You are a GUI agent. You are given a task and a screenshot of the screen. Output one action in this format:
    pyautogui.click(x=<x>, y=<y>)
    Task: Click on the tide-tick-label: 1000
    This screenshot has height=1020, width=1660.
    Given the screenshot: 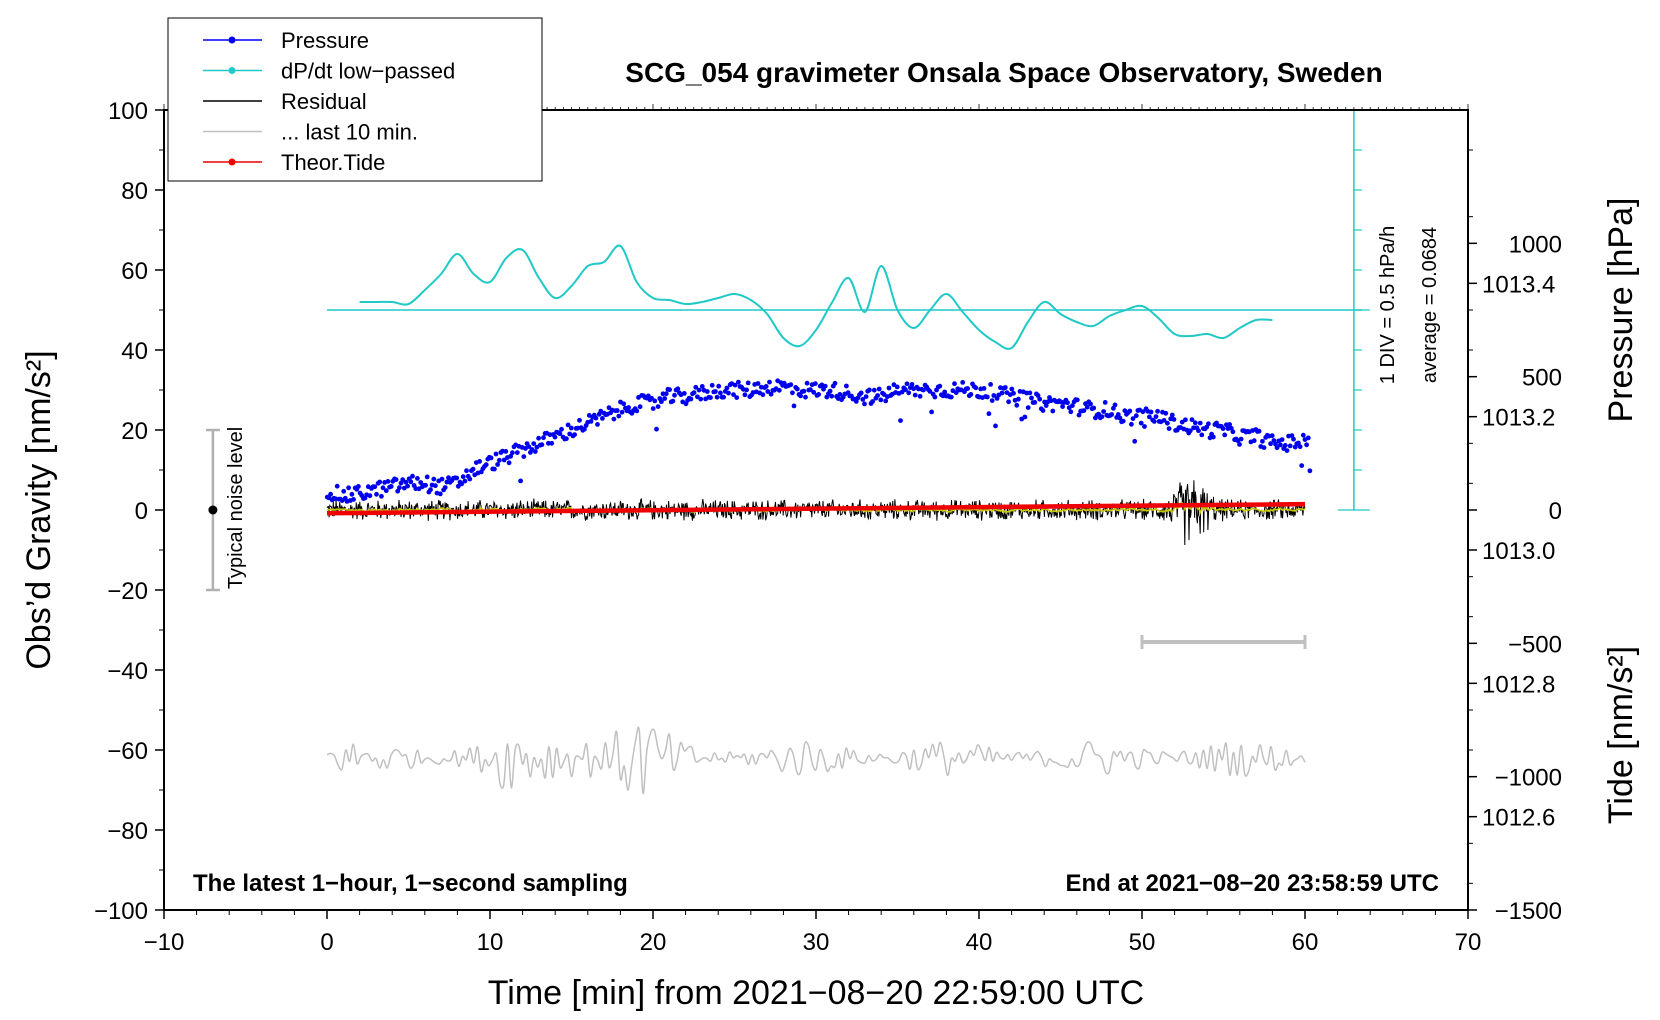 What is the action you would take?
    pyautogui.click(x=1535, y=244)
    